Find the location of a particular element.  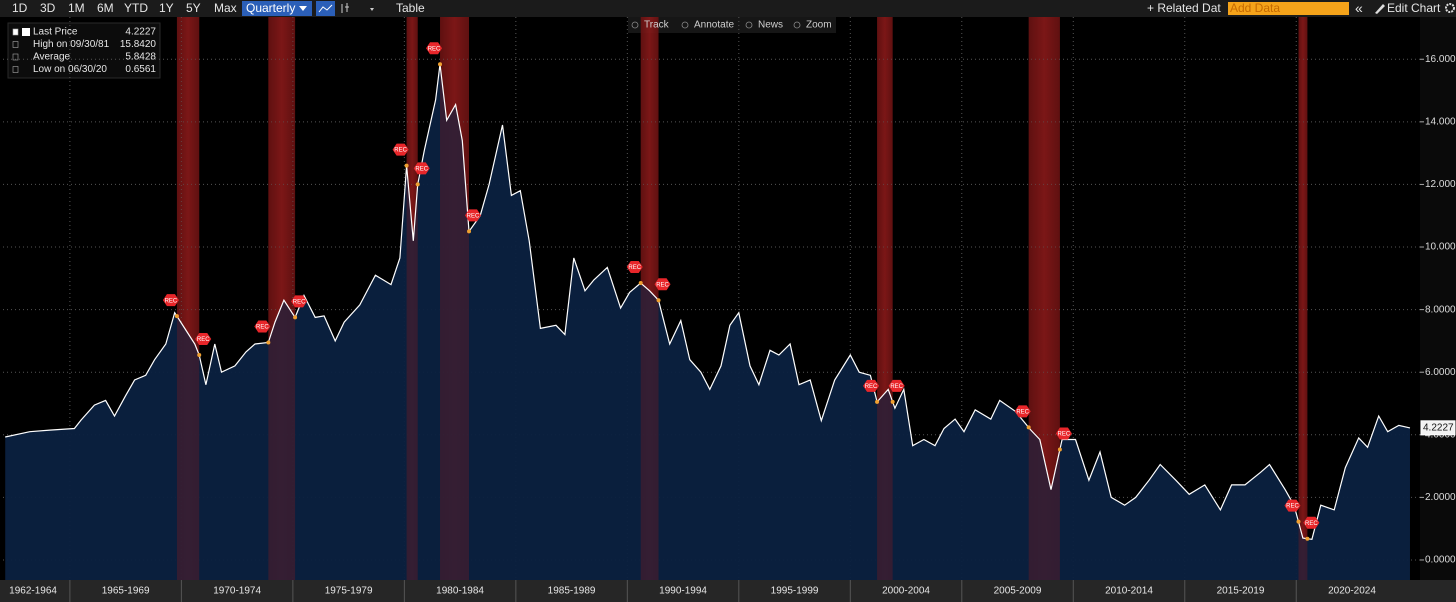

x-tick-label: 2005-2009 is located at coordinates (1018, 591).